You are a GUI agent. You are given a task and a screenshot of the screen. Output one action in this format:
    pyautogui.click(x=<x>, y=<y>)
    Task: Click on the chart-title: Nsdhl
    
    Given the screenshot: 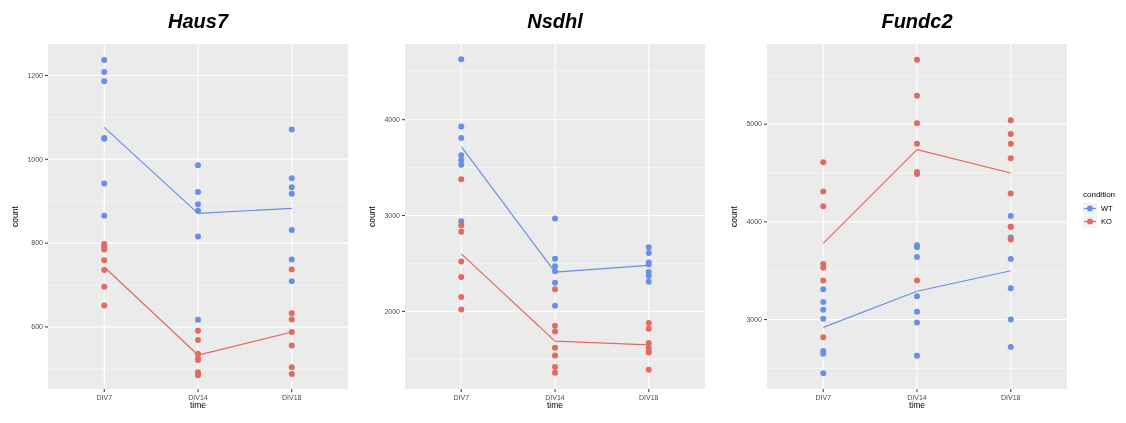 What is the action you would take?
    pyautogui.click(x=555, y=21)
    